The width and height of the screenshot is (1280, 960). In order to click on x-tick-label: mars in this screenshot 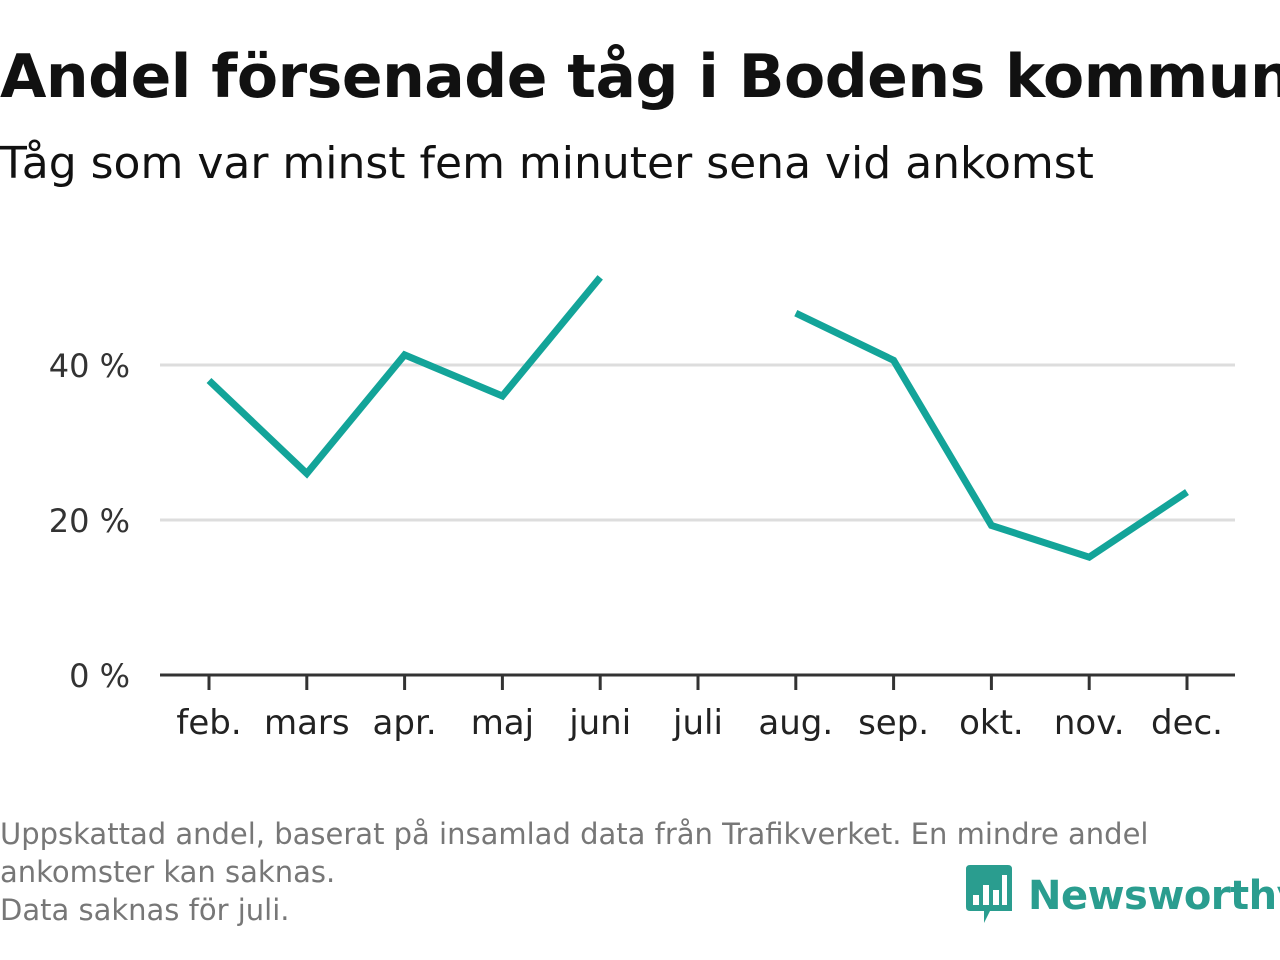, I will do `click(307, 723)`.